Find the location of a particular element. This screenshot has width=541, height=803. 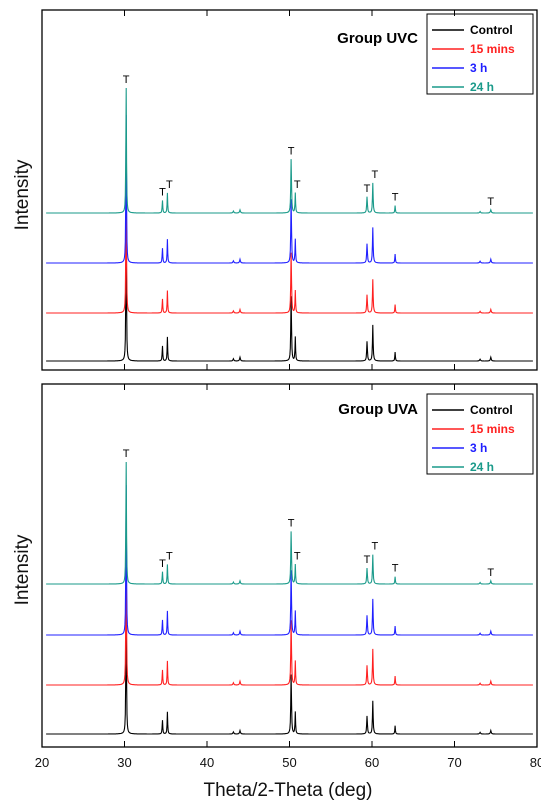

x-axis-label: Theta/2-Theta (deg) is located at coordinates (288, 790).